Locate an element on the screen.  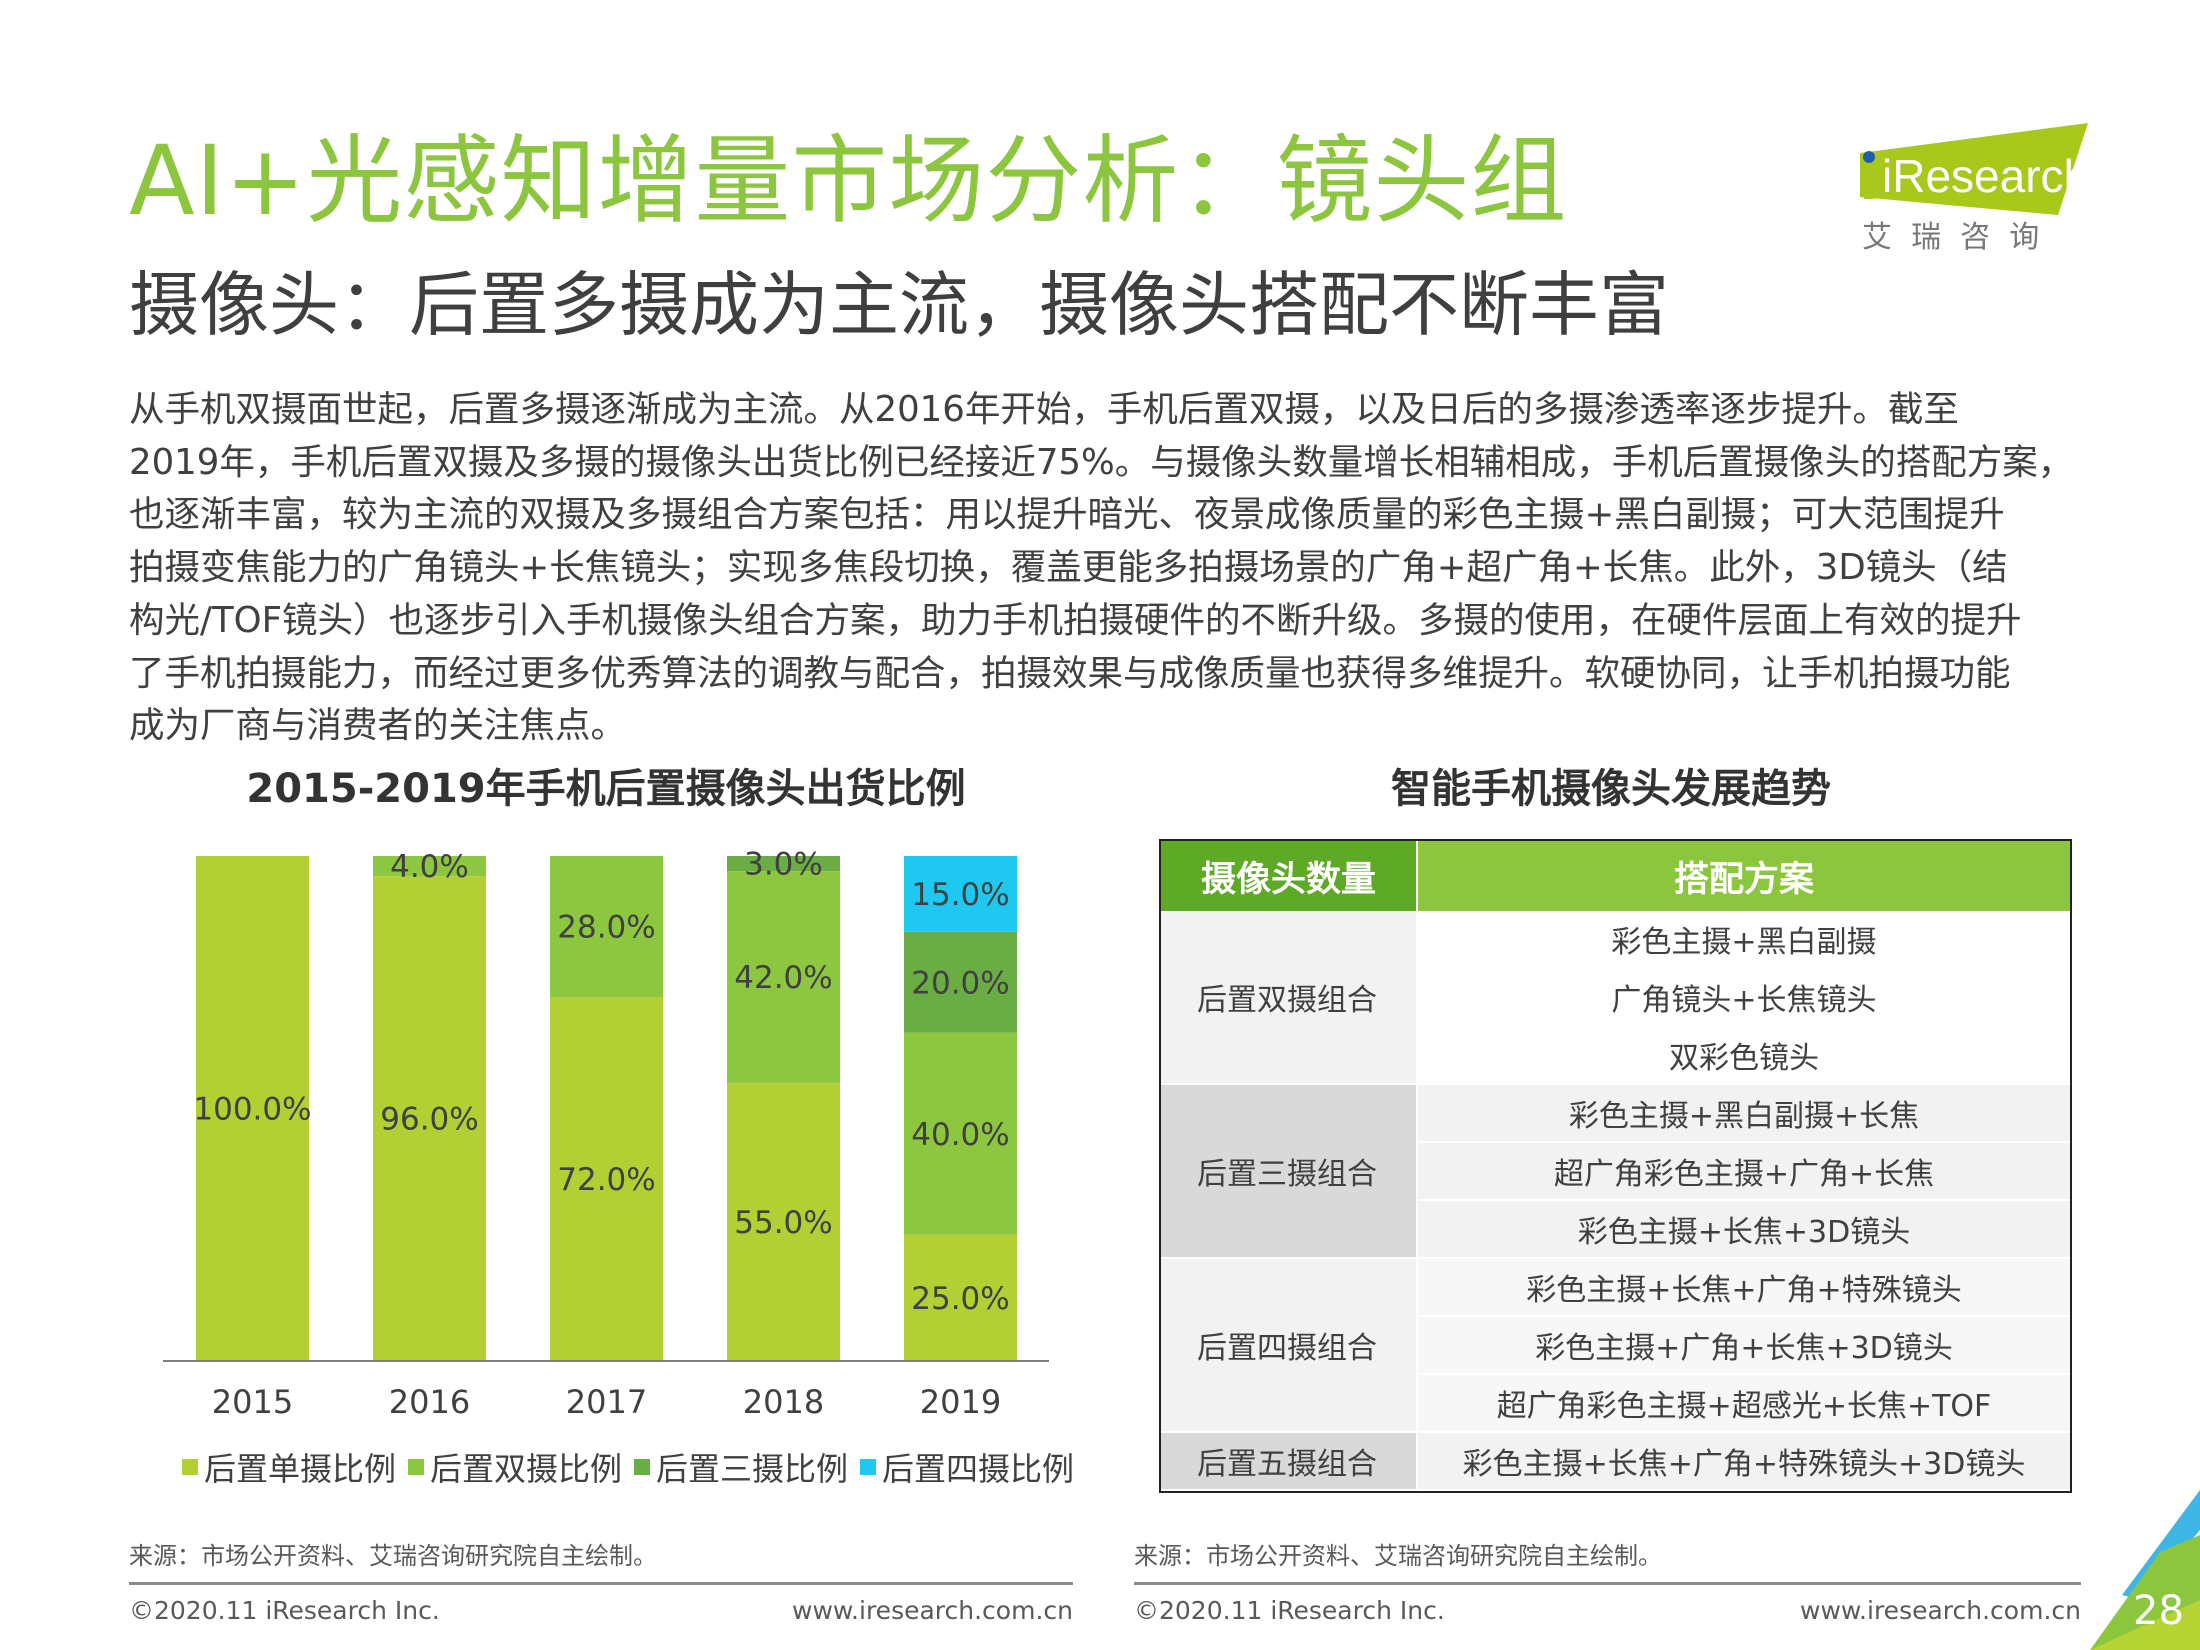
data-label: 55.0% is located at coordinates (783, 1223).